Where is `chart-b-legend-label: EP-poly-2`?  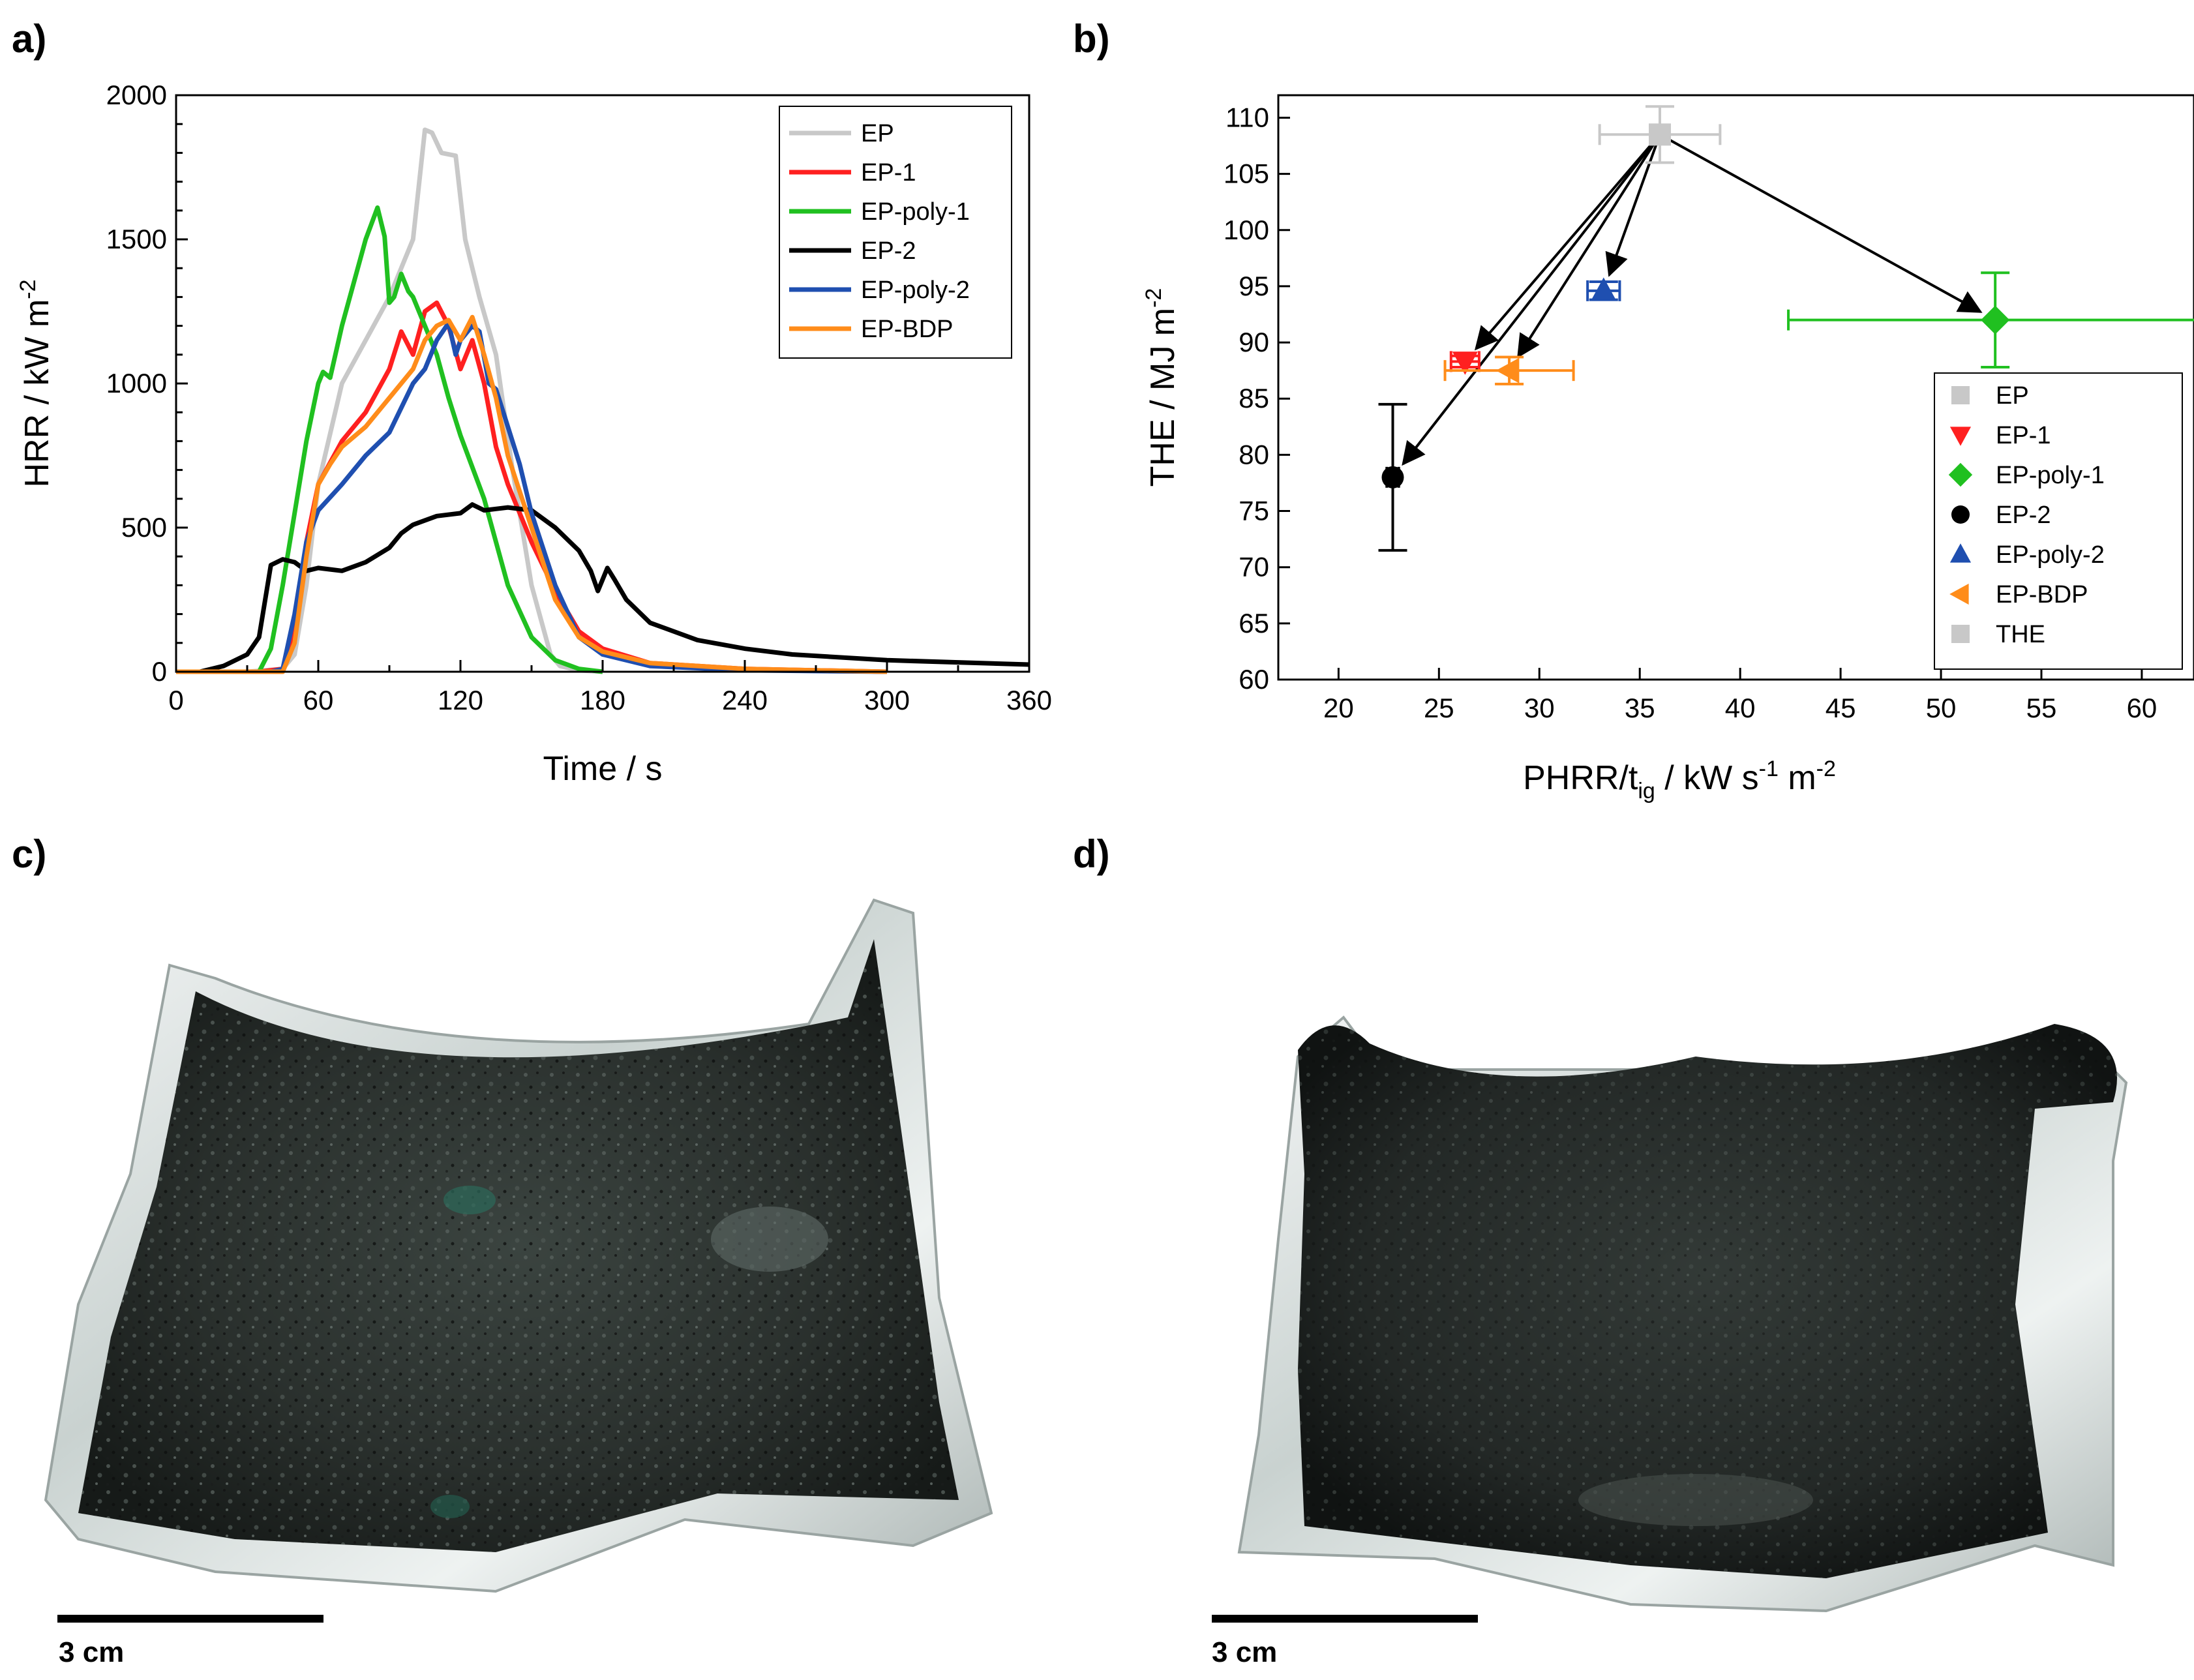 chart-b-legend-label: EP-poly-2 is located at coordinates (2050, 555).